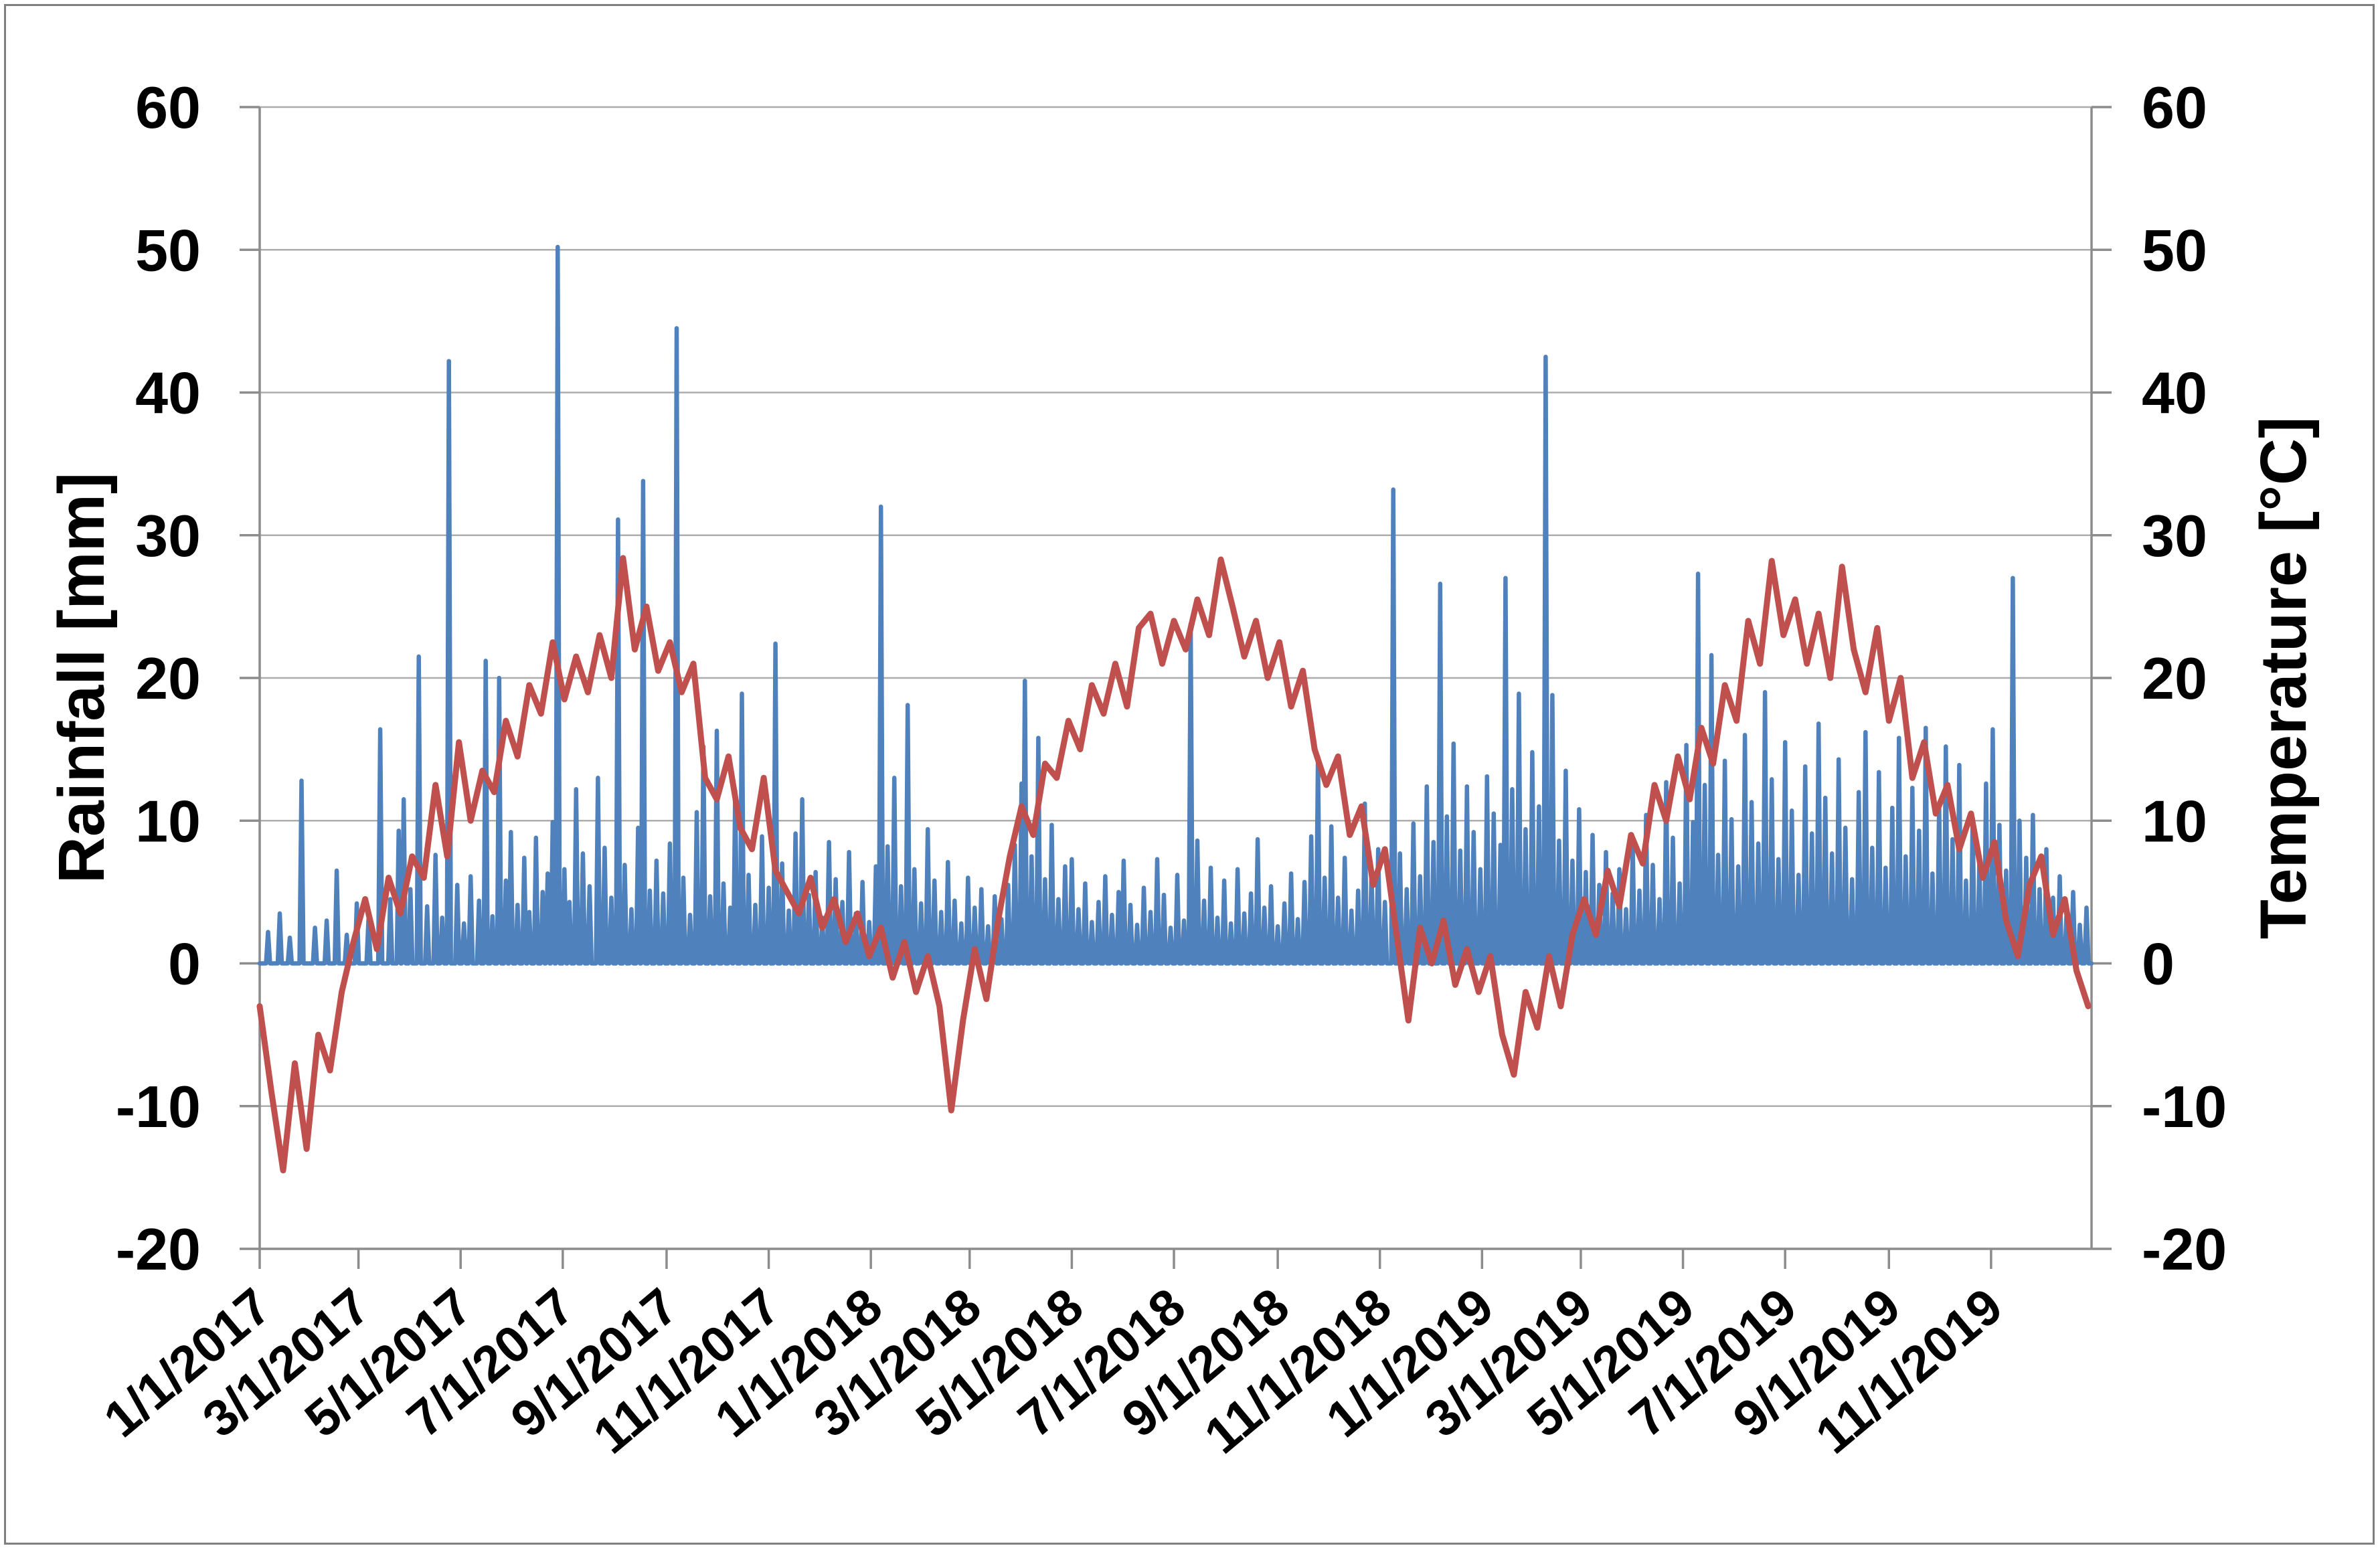 The width and height of the screenshot is (2380, 1550). What do you see at coordinates (2174, 536) in the screenshot?
I see `y-tick-label-right-30: 30` at bounding box center [2174, 536].